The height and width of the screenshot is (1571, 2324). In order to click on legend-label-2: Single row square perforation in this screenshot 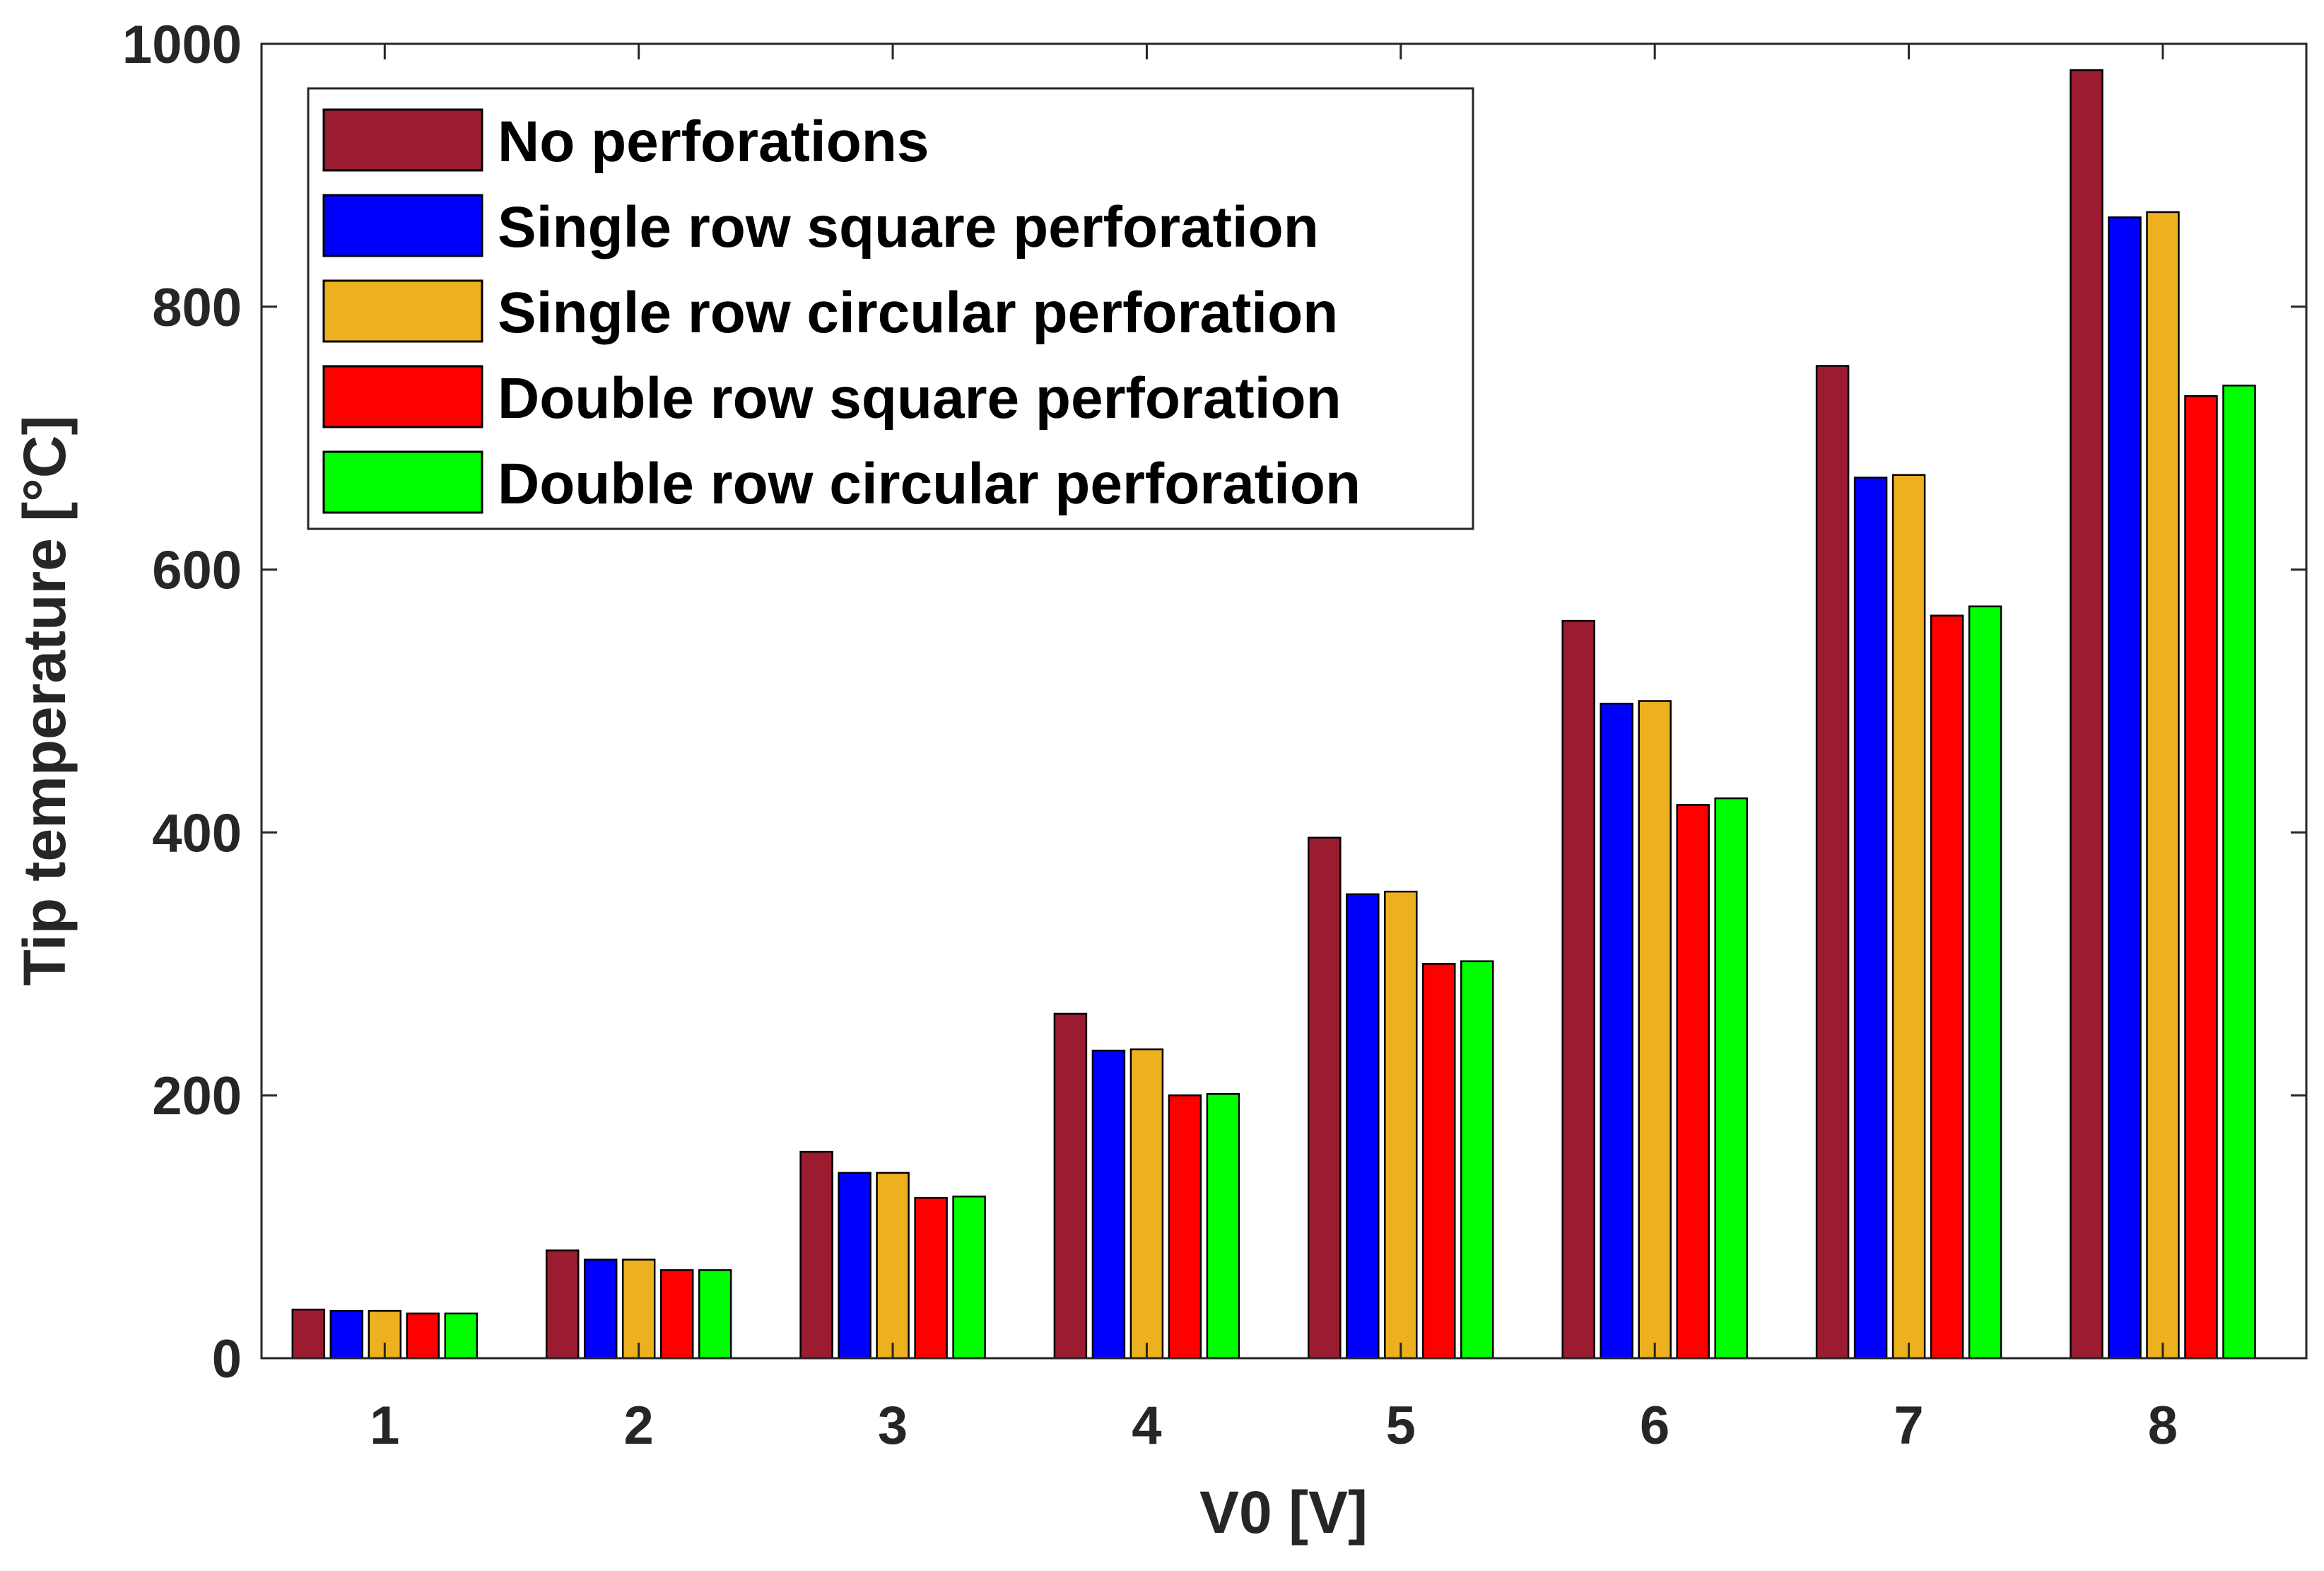, I will do `click(908, 227)`.